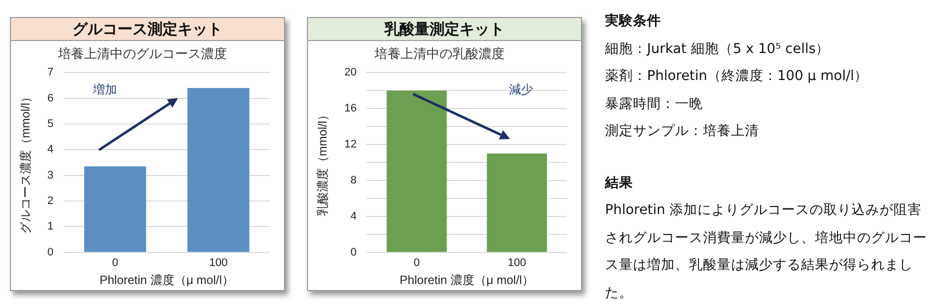 The width and height of the screenshot is (933, 307). Describe the element at coordinates (654, 104) in the screenshot. I see `text: 暴露時間：一晩` at that location.